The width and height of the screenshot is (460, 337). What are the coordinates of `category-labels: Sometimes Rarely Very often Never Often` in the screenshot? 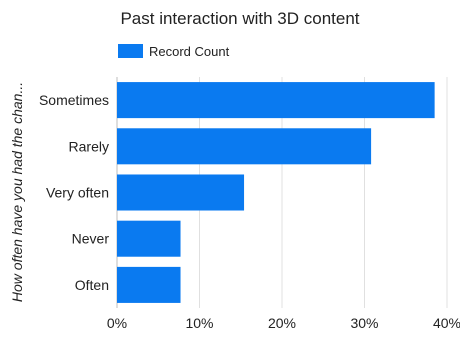 It's located at (74, 192).